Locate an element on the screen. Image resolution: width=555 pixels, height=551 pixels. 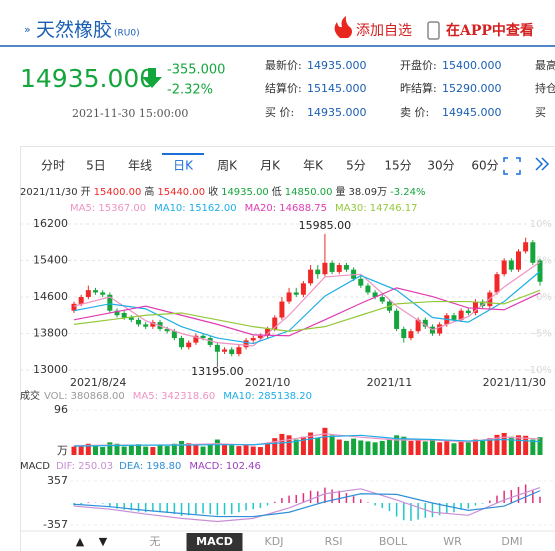
ma-line is located at coordinates (307, 310).